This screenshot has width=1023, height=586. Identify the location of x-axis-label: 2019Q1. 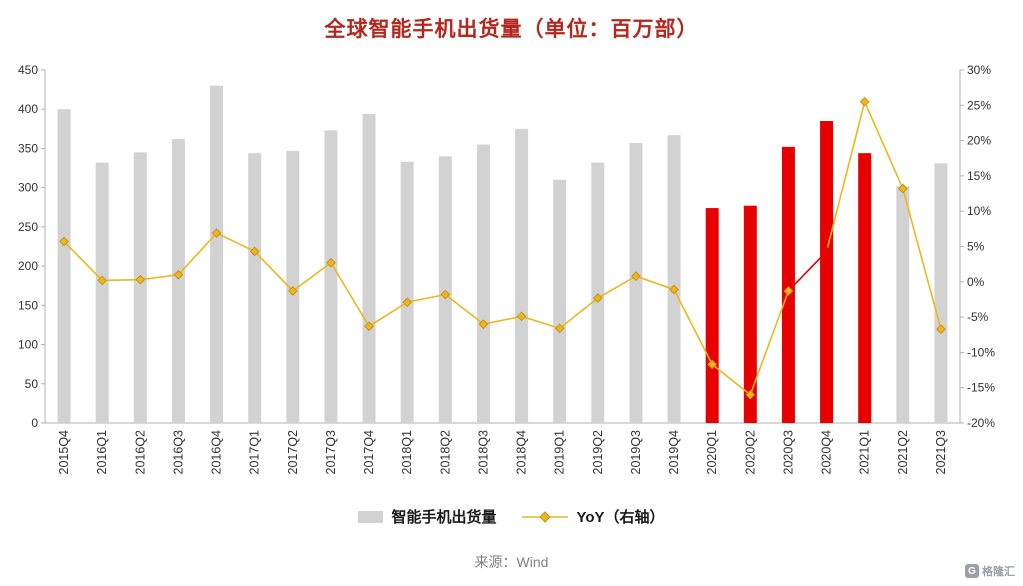
(560, 452).